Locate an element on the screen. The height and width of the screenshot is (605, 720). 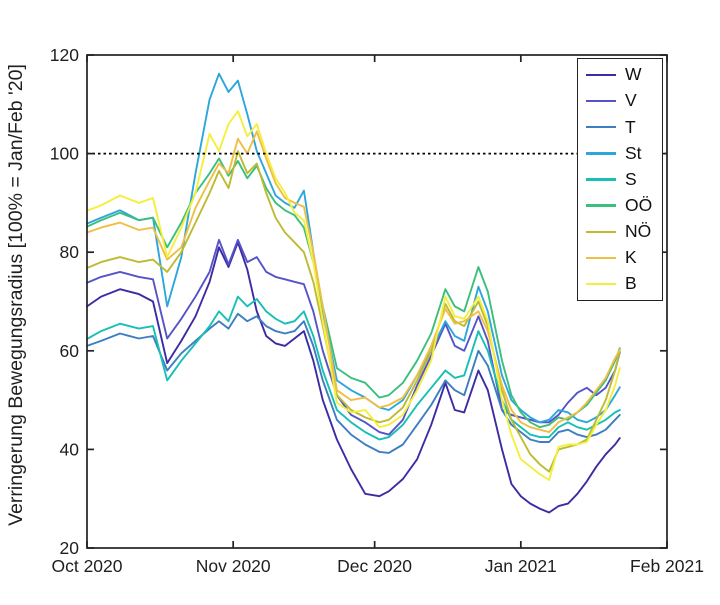
legend-item-T: T is located at coordinates (620, 127).